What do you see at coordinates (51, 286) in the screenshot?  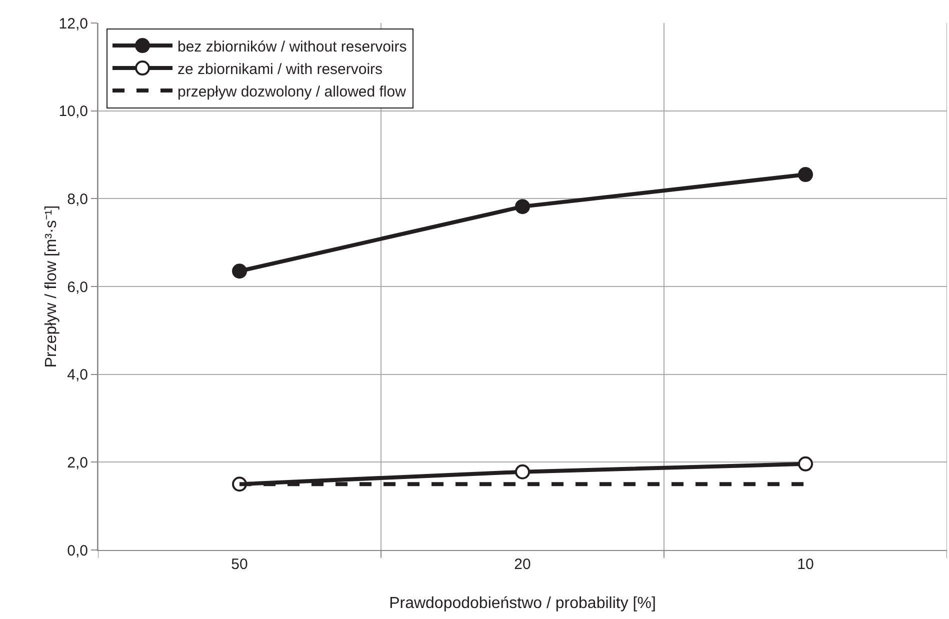 I see `y-axis-title: Przepływ / flow [m³·s⁻¹]` at bounding box center [51, 286].